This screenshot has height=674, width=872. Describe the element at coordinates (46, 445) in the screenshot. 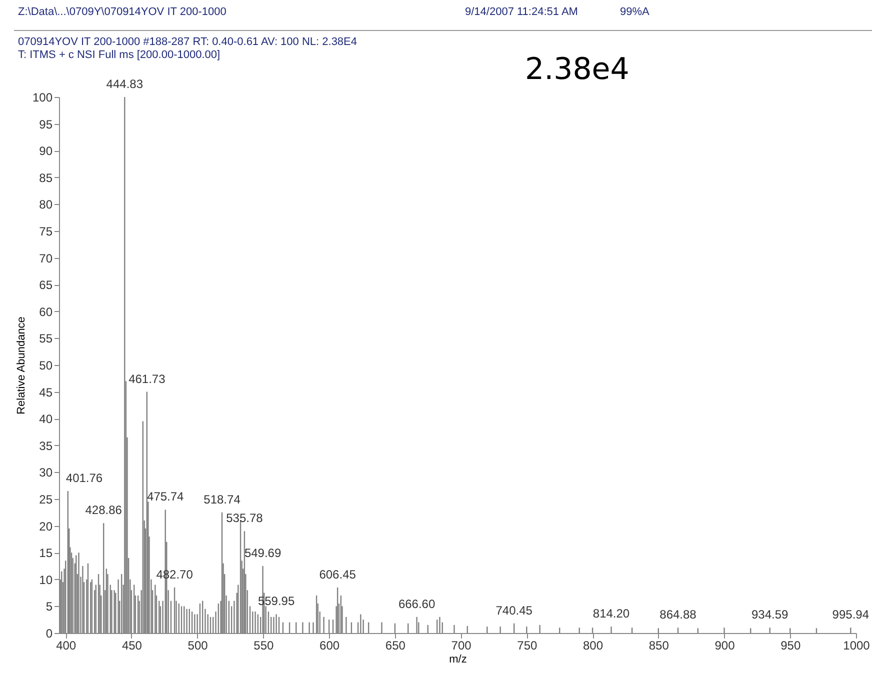

I see `y-tick-label: 35` at that location.